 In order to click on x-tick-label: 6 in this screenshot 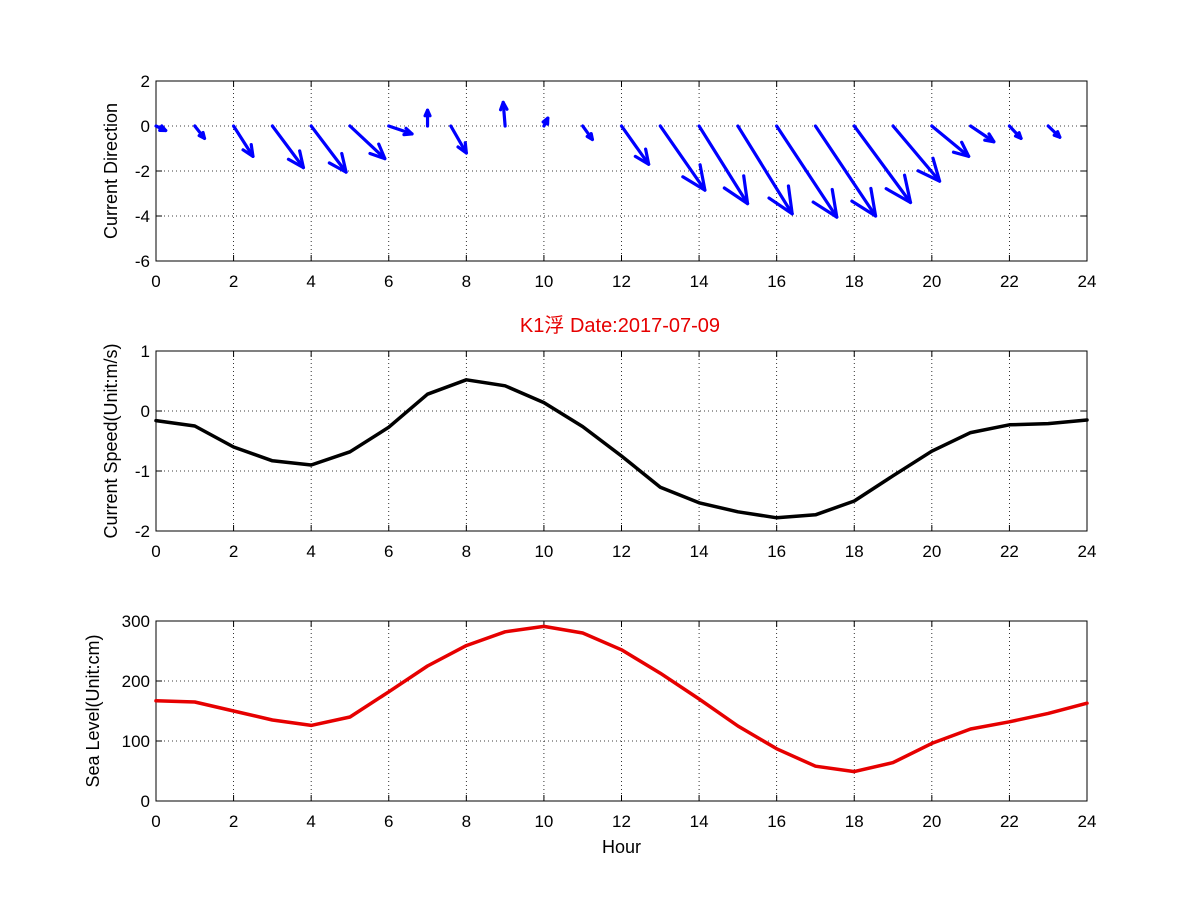, I will do `click(388, 281)`.